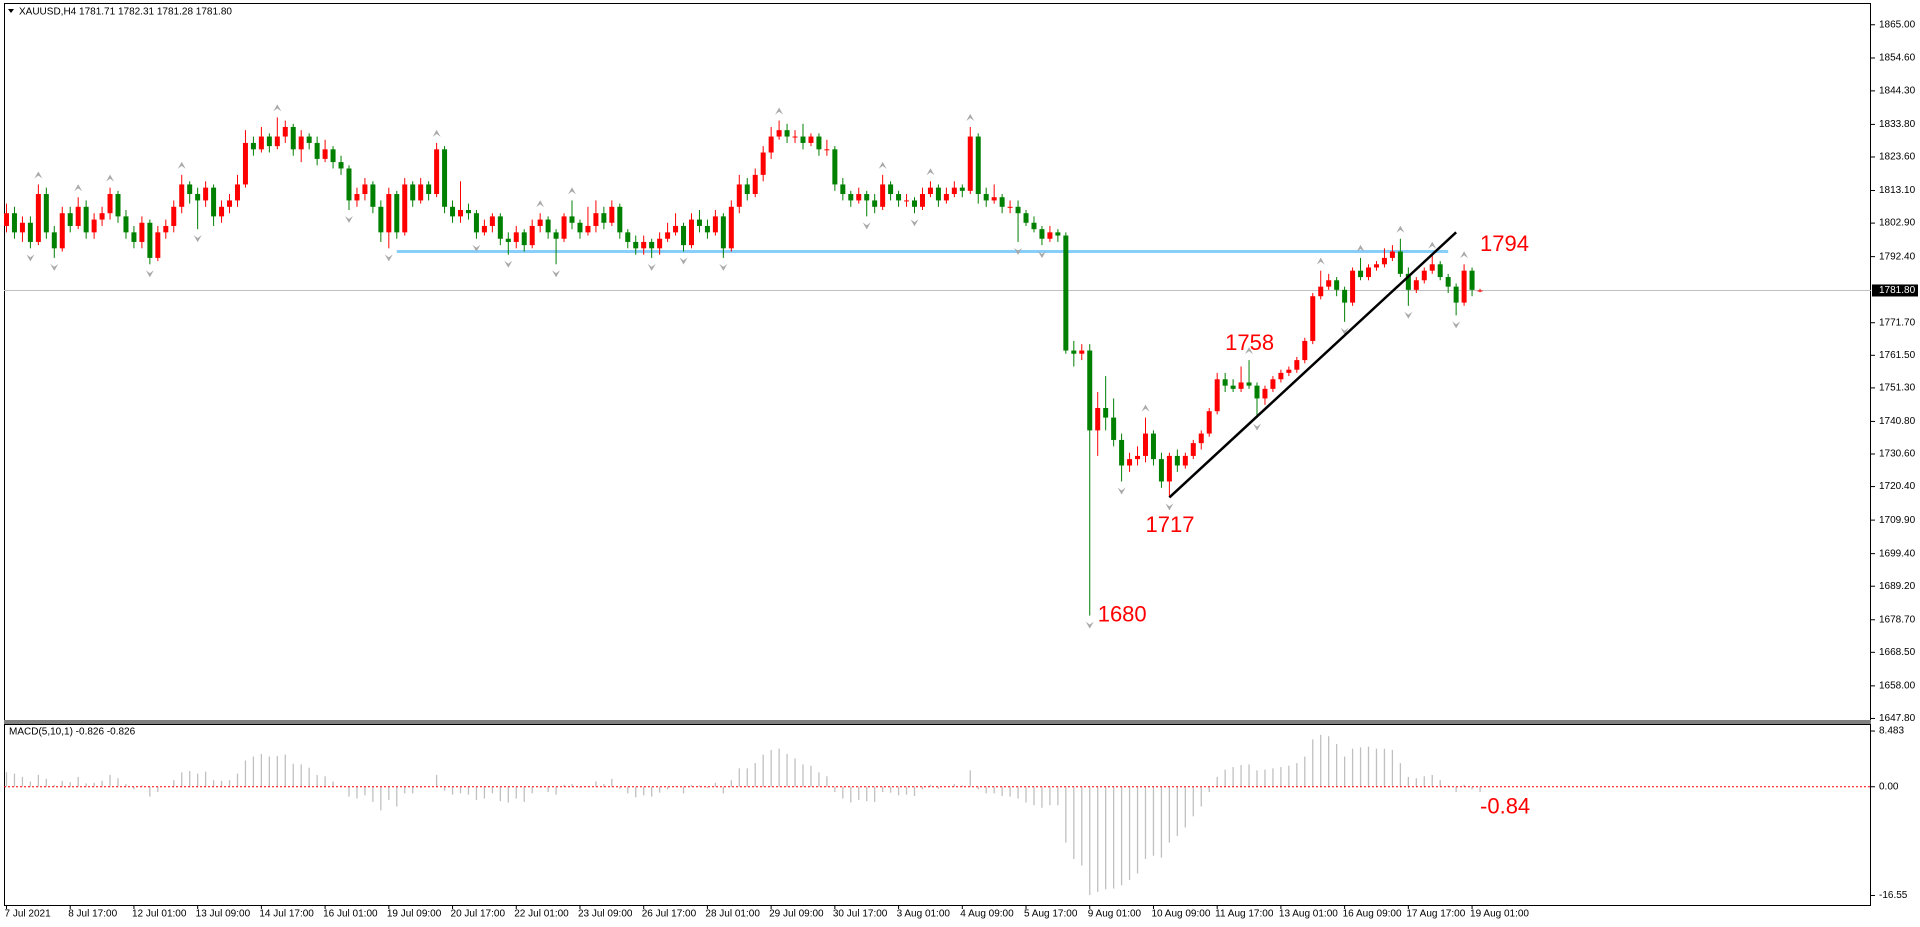 The height and width of the screenshot is (927, 1920). I want to click on y-tick-label: 0.00, so click(1889, 786).